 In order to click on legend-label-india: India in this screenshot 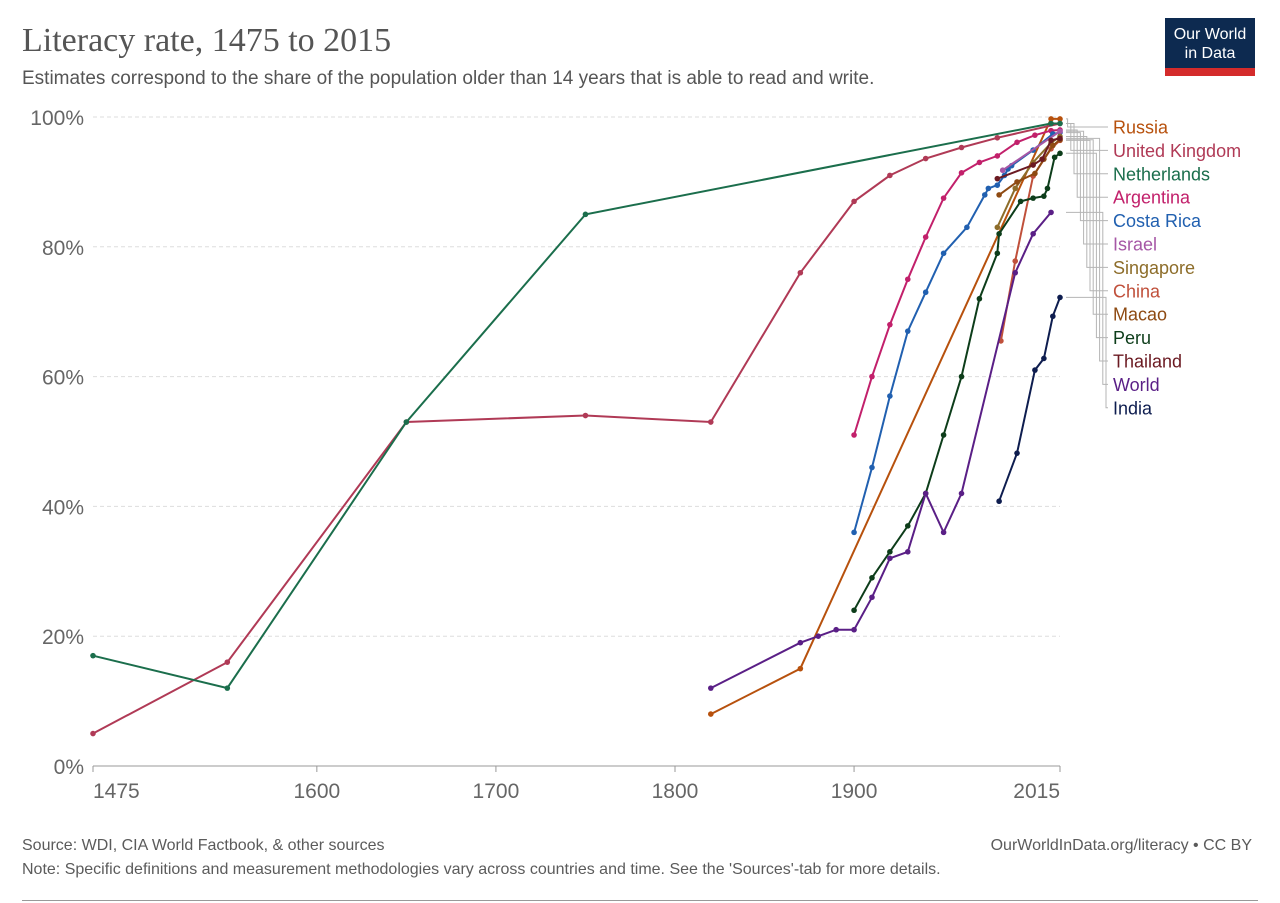, I will do `click(1133, 408)`.